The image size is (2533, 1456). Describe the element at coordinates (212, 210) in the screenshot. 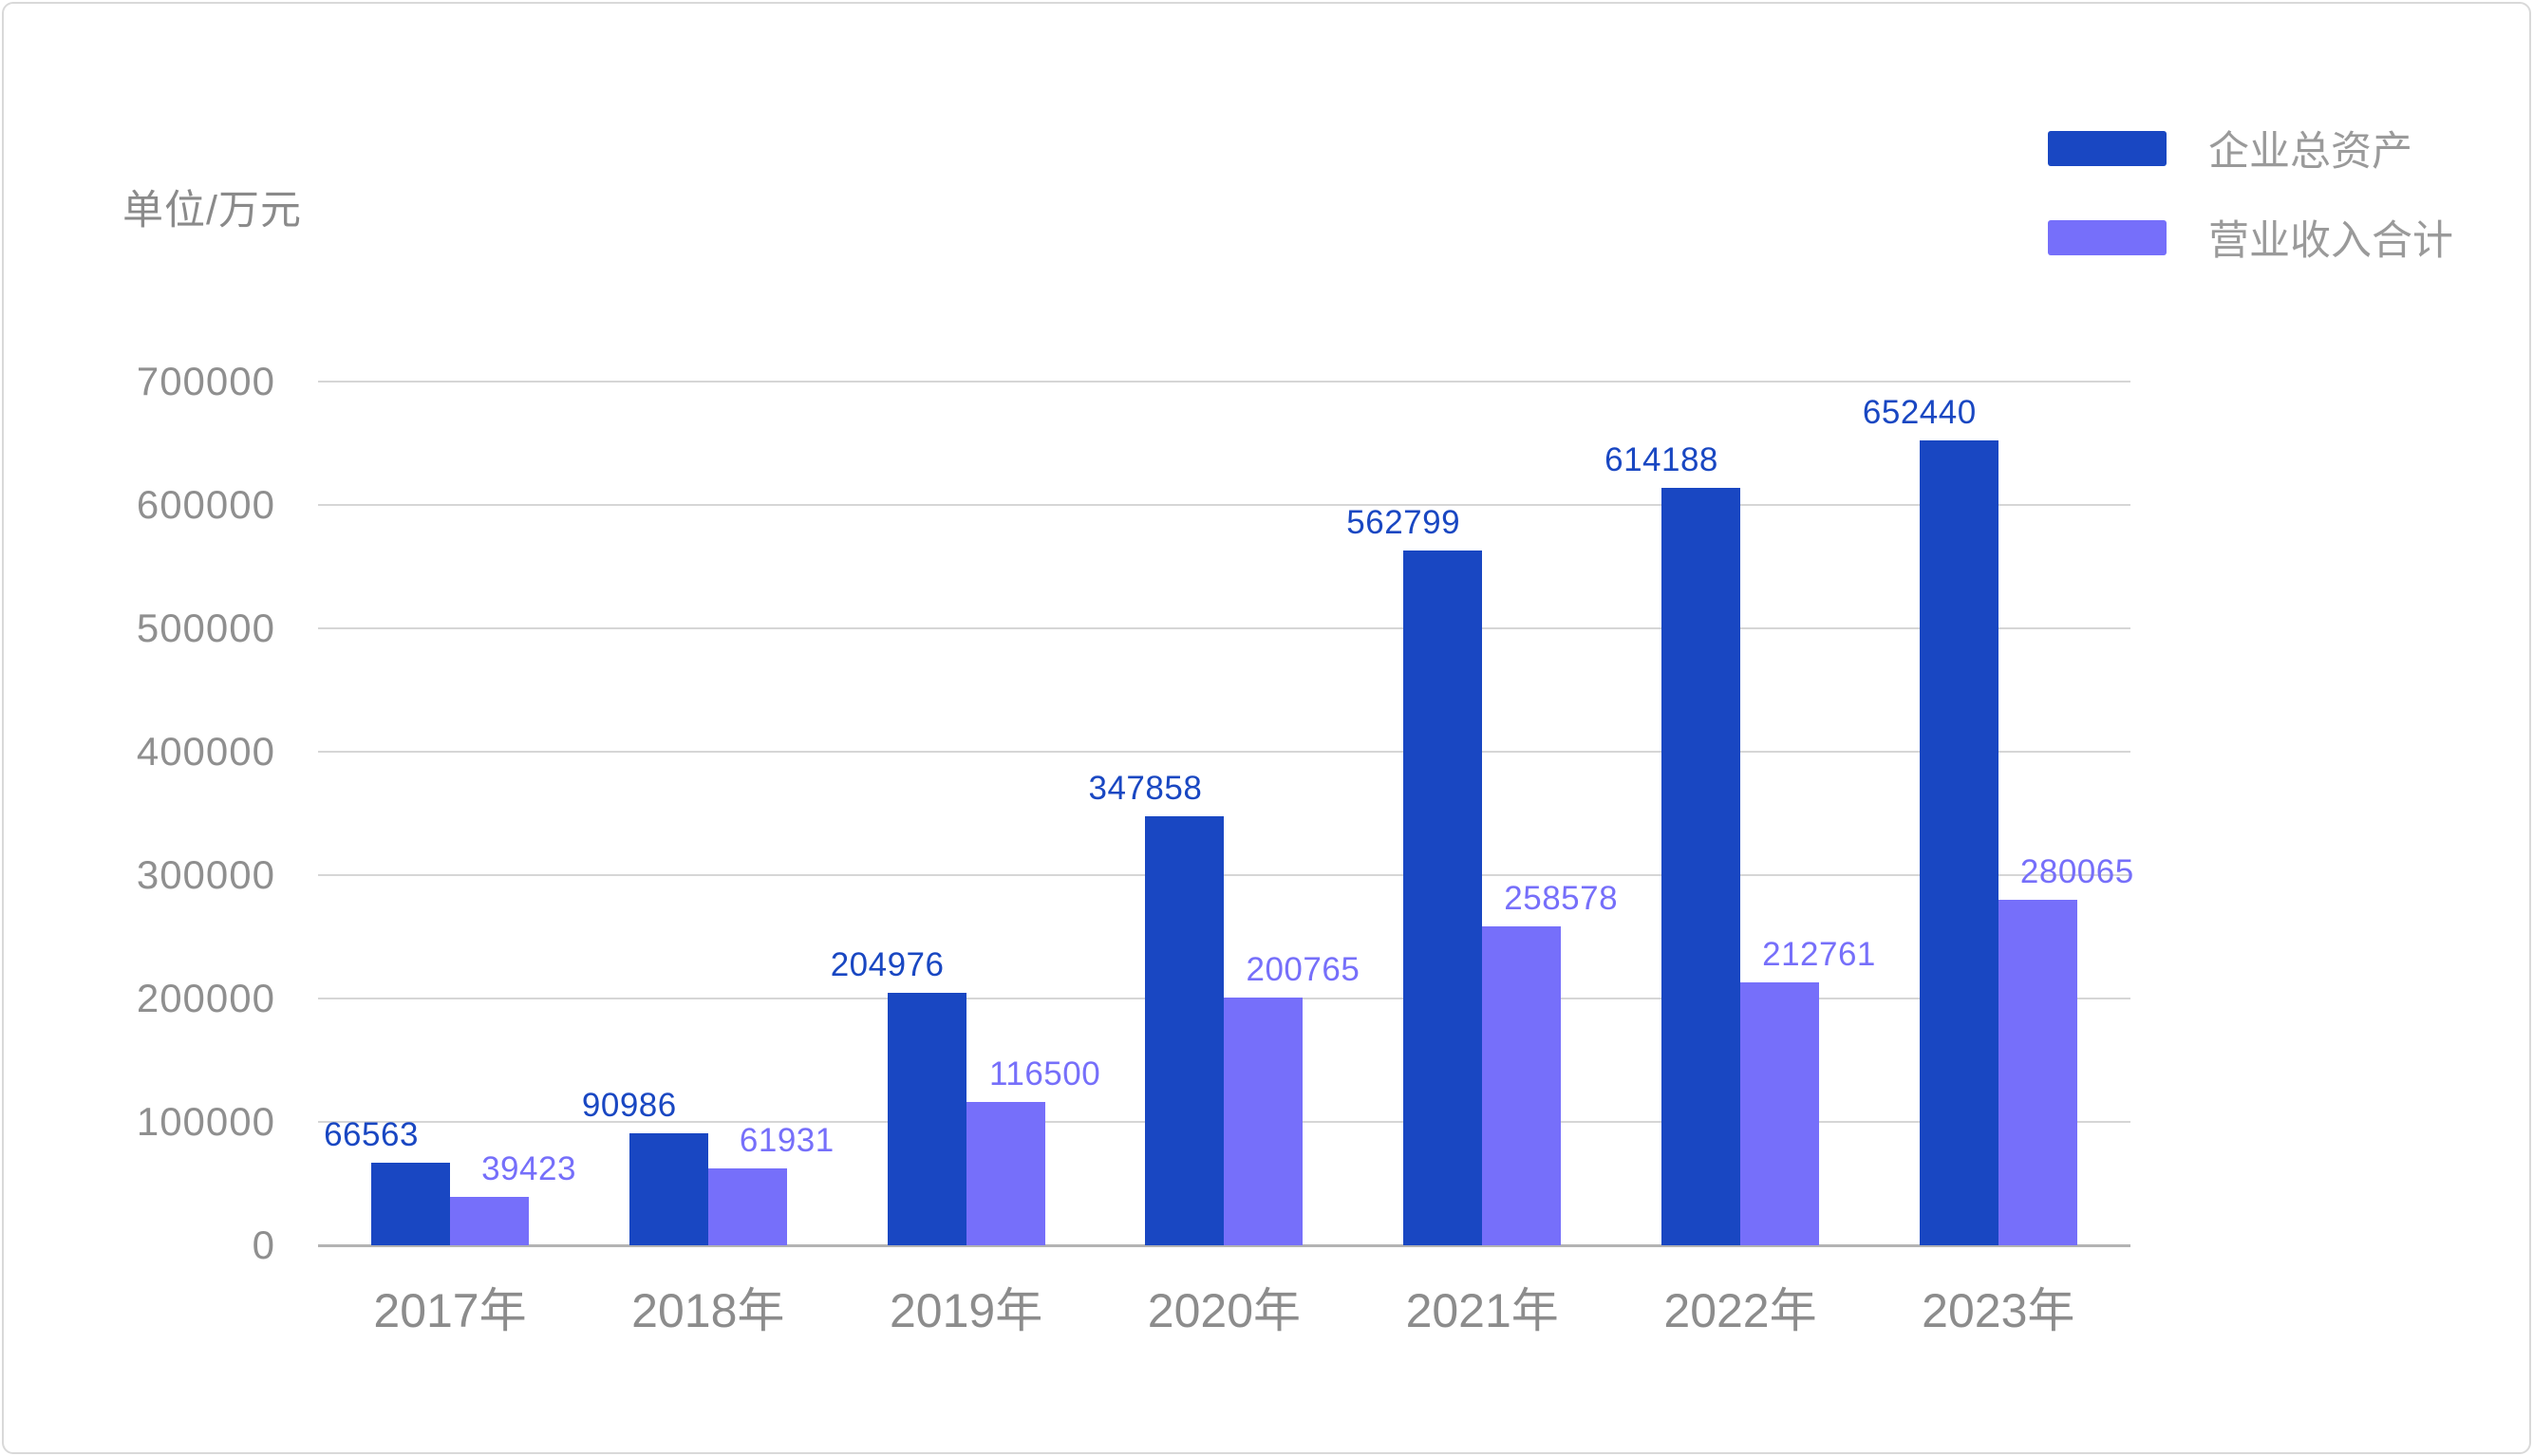

I see `y-axis-unit-label: 单位/万元` at that location.